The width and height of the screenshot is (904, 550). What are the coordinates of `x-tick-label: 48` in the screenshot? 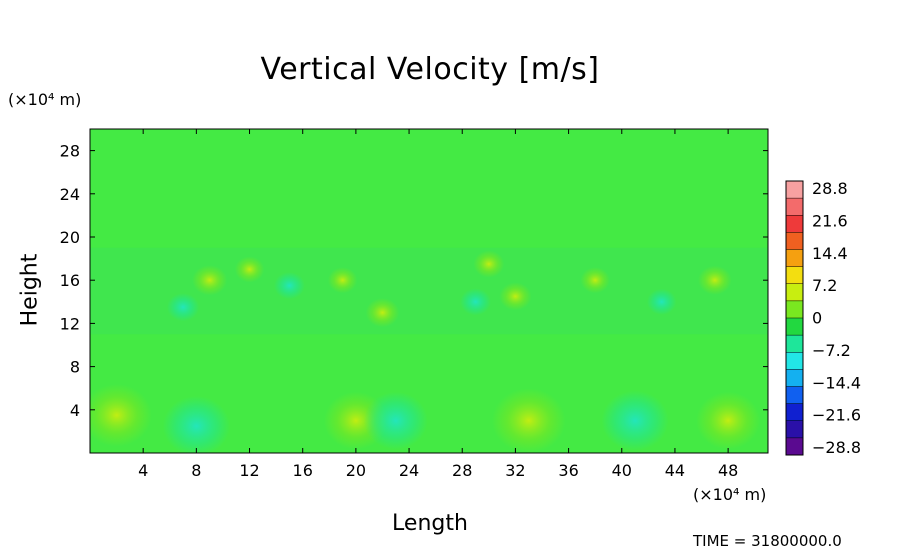 It's located at (728, 470).